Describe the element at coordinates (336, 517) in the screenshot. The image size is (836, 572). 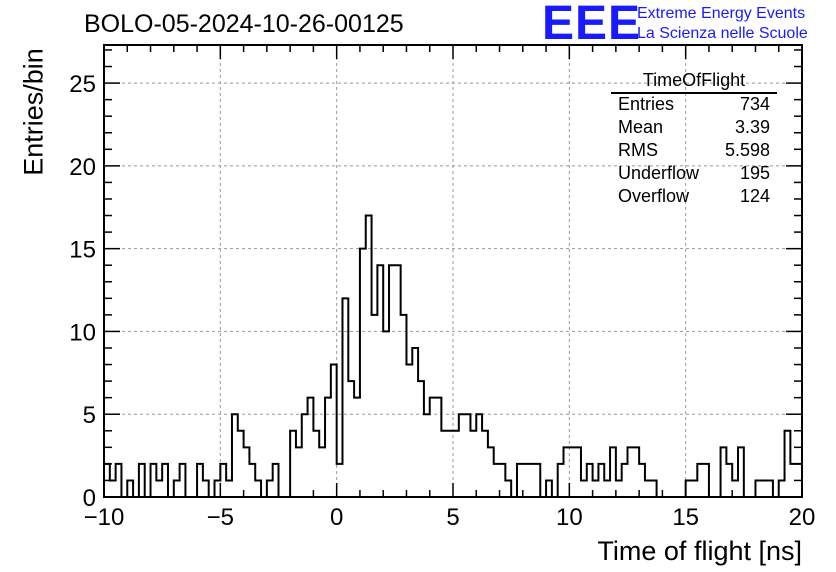
I see `x-tick-label: 0` at that location.